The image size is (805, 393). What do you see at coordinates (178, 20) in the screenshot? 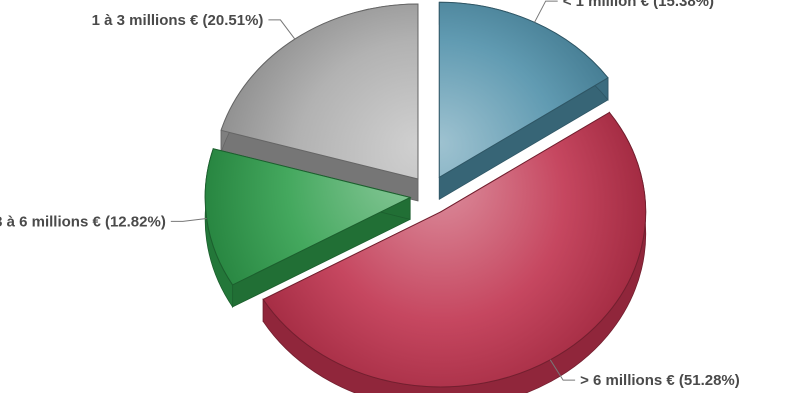
I see `slice-label-1-to-3-millions: 1 à 3 millions € (20.51%)` at bounding box center [178, 20].